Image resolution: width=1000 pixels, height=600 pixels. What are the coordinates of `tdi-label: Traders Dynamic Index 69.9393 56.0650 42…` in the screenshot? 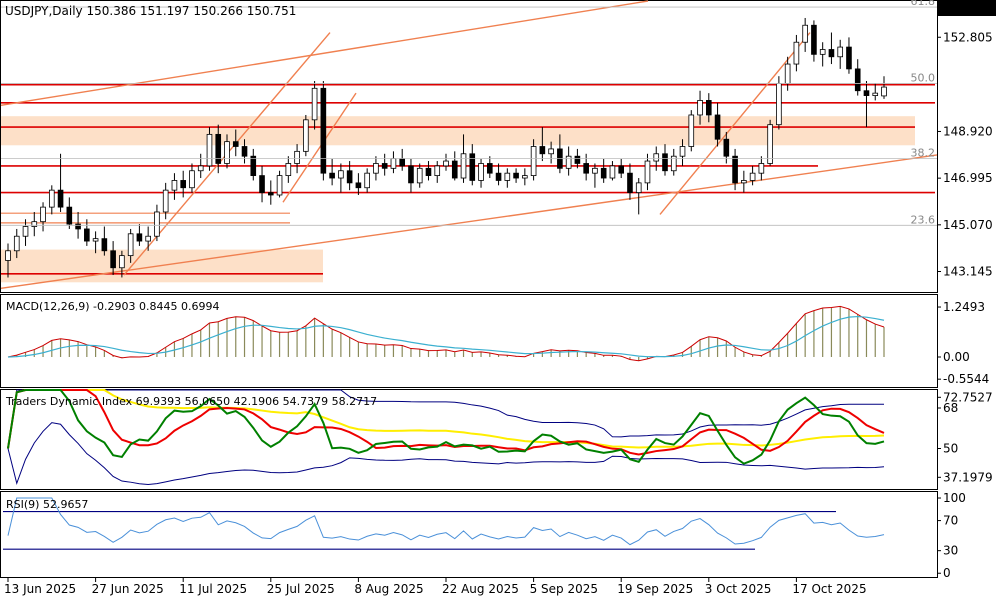 It's located at (191, 401).